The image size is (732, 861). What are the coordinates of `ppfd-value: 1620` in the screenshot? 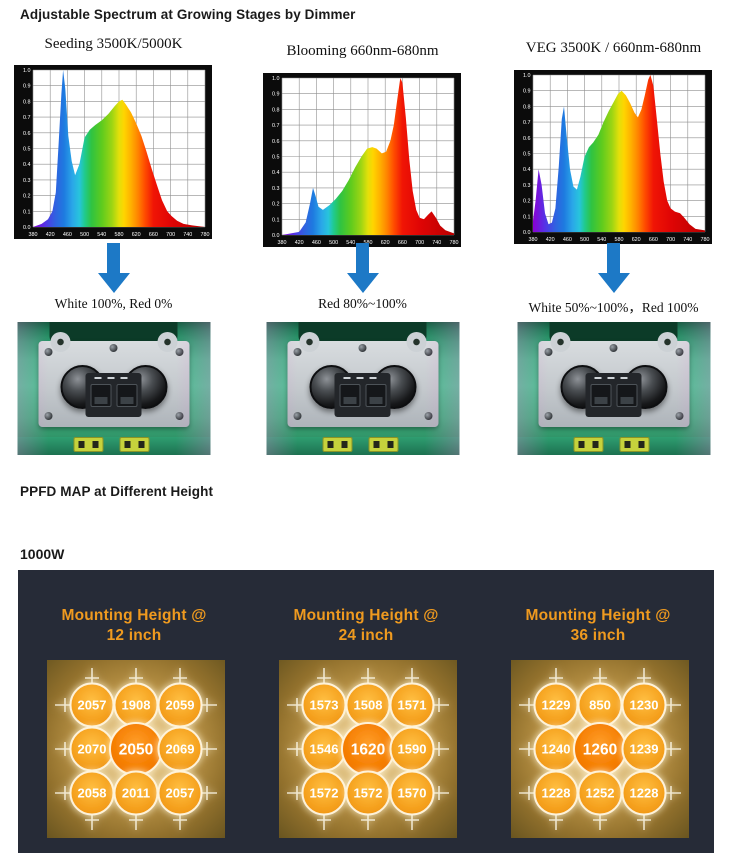 It's located at (368, 750).